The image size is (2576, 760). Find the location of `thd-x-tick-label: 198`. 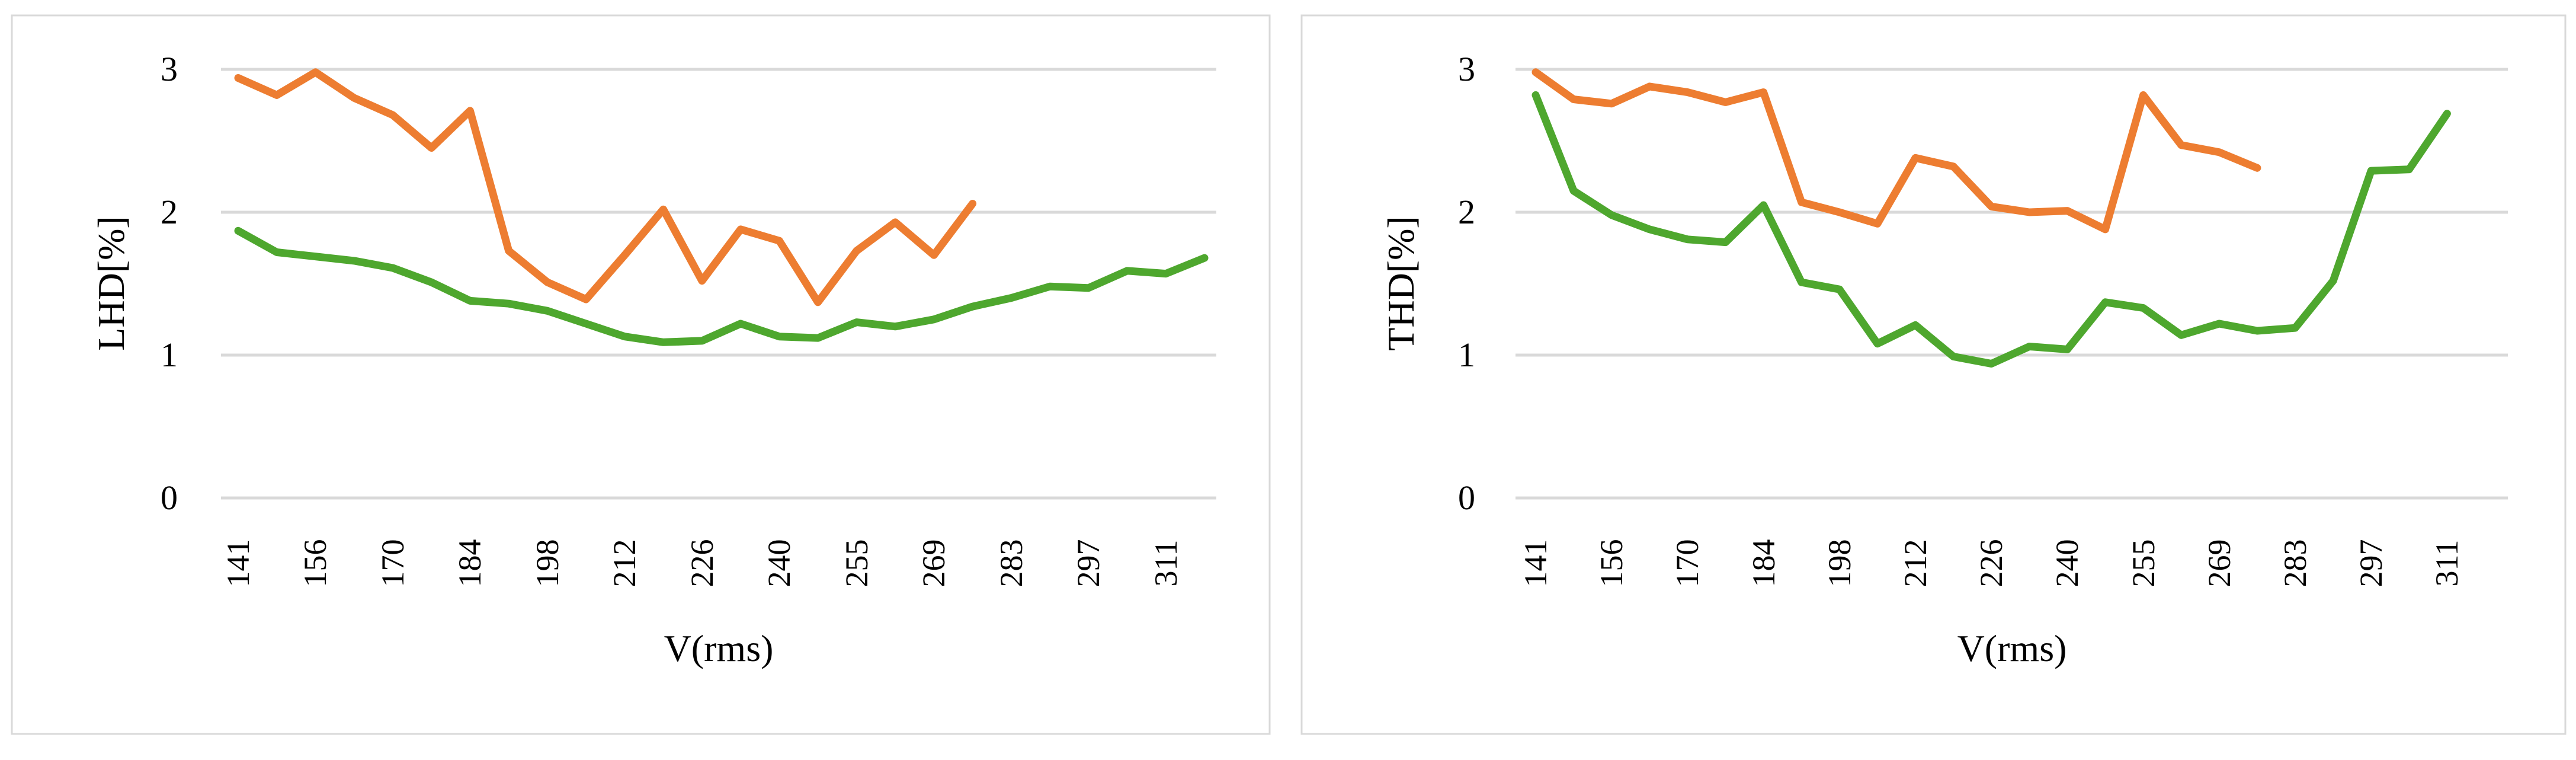

thd-x-tick-label: 198 is located at coordinates (1839, 563).